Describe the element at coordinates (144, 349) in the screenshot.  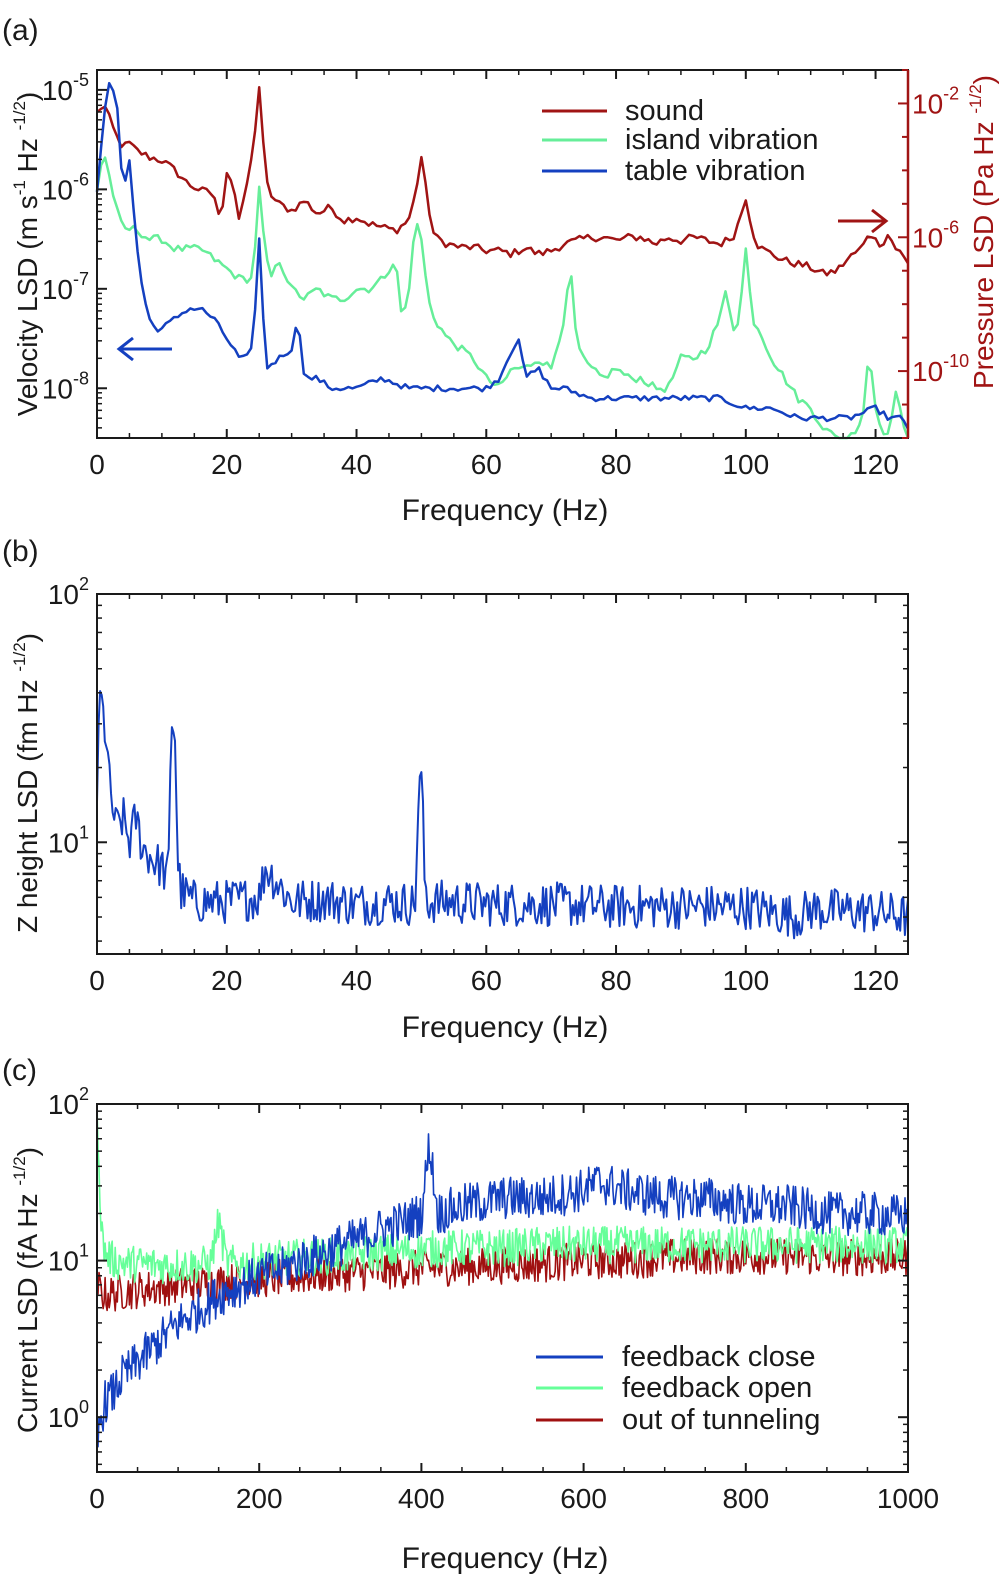
I see `arrow-left-icon` at that location.